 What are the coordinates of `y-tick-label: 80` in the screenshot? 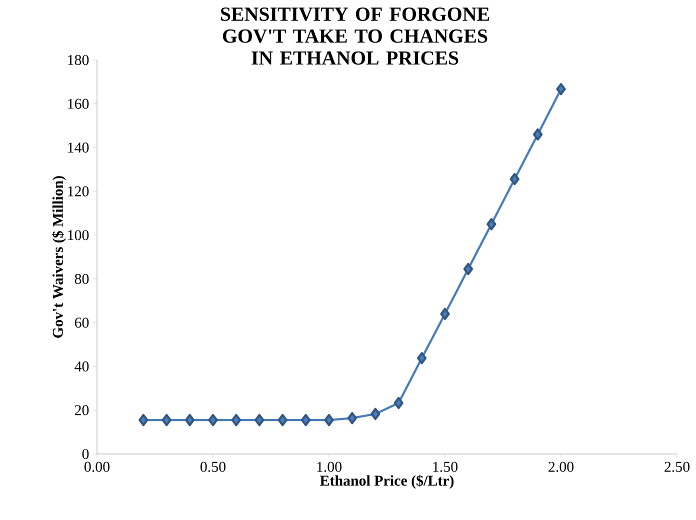 It's located at (81, 279).